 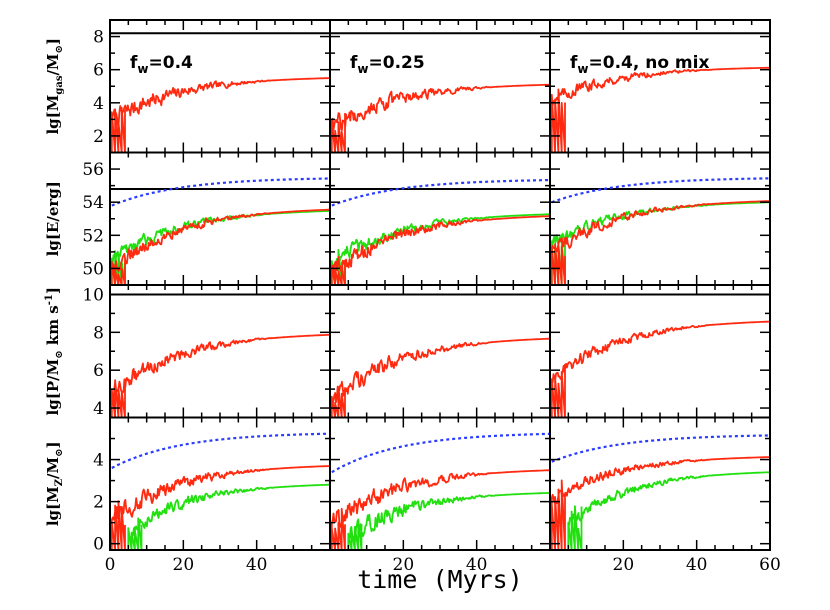 I want to click on y-tick-label: 10, so click(x=93, y=295).